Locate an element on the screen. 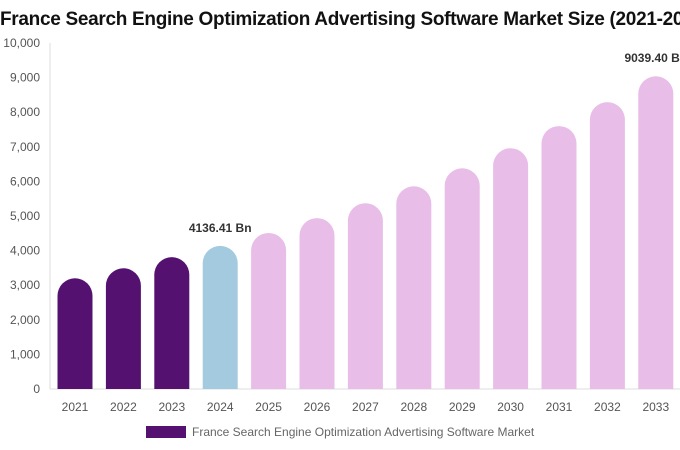  bar-2022 is located at coordinates (123, 328).